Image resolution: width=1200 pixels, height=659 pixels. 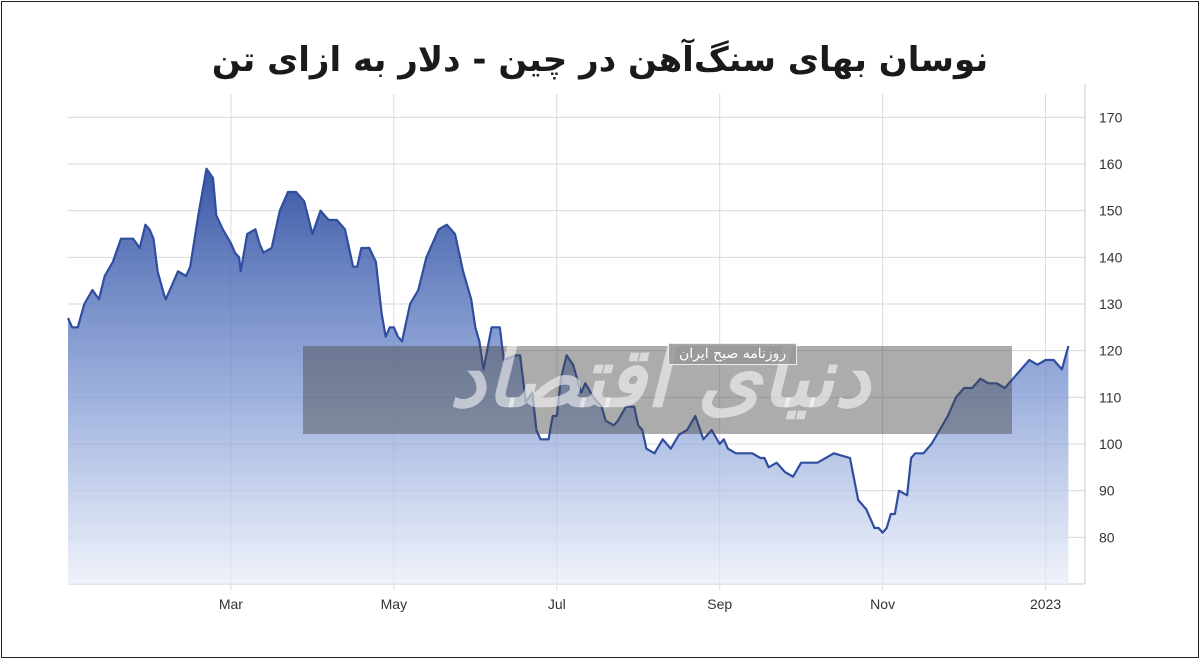 What do you see at coordinates (1111, 351) in the screenshot?
I see `y-tick-label: 120` at bounding box center [1111, 351].